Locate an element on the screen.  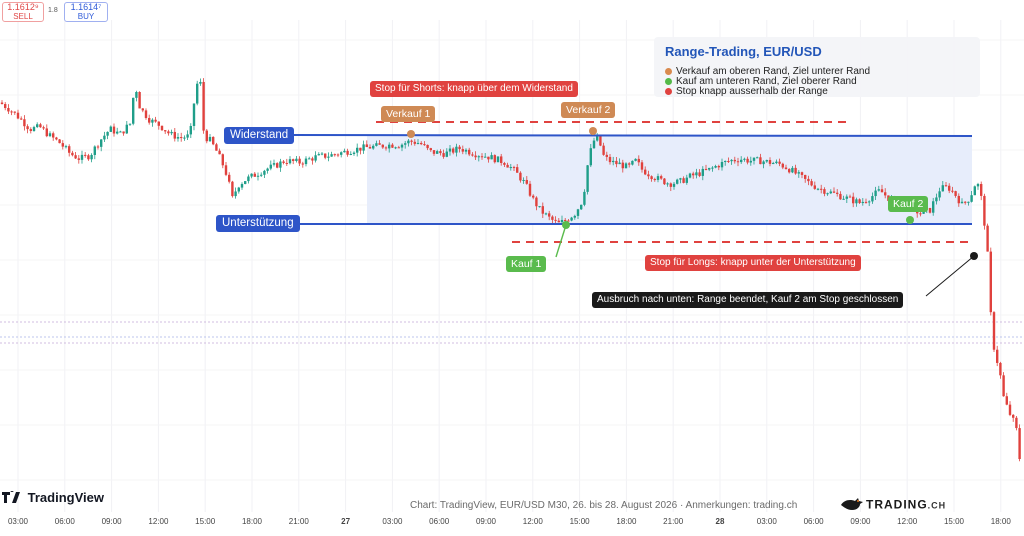
x-tick-label: 03:00 is located at coordinates (392, 521).